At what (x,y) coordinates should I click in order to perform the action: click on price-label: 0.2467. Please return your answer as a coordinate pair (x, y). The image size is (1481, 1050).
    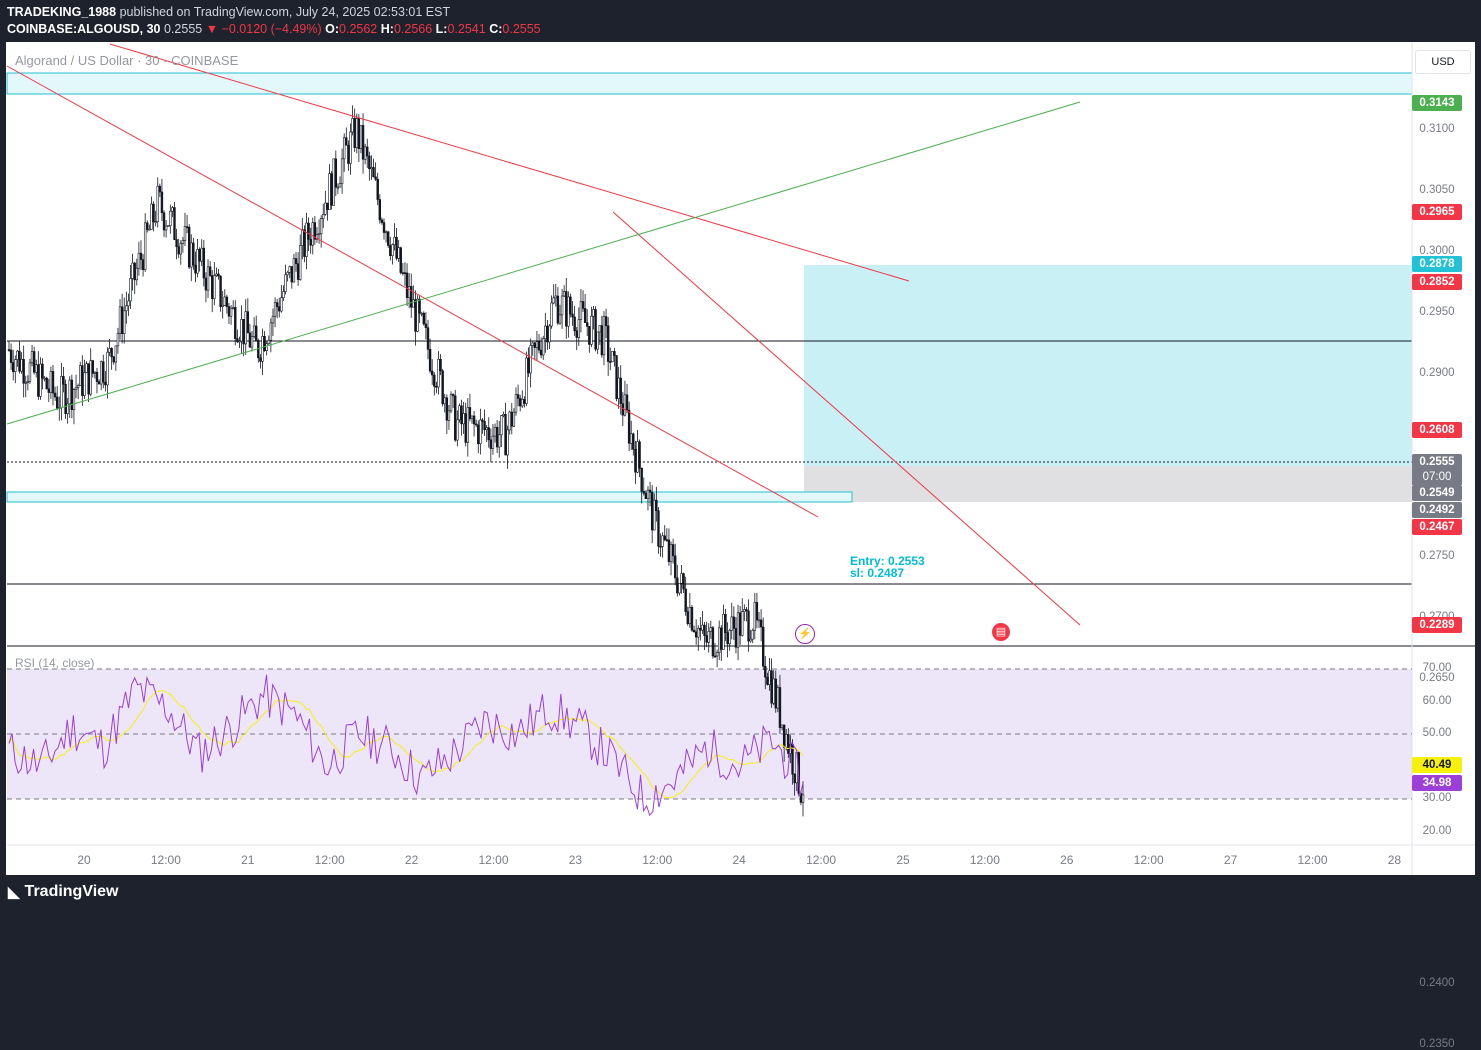
    Looking at the image, I should click on (1437, 527).